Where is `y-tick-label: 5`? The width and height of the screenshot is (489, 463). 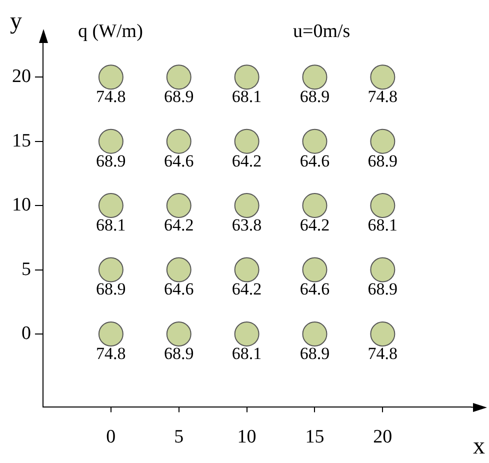 y-tick-label: 5 is located at coordinates (26, 269).